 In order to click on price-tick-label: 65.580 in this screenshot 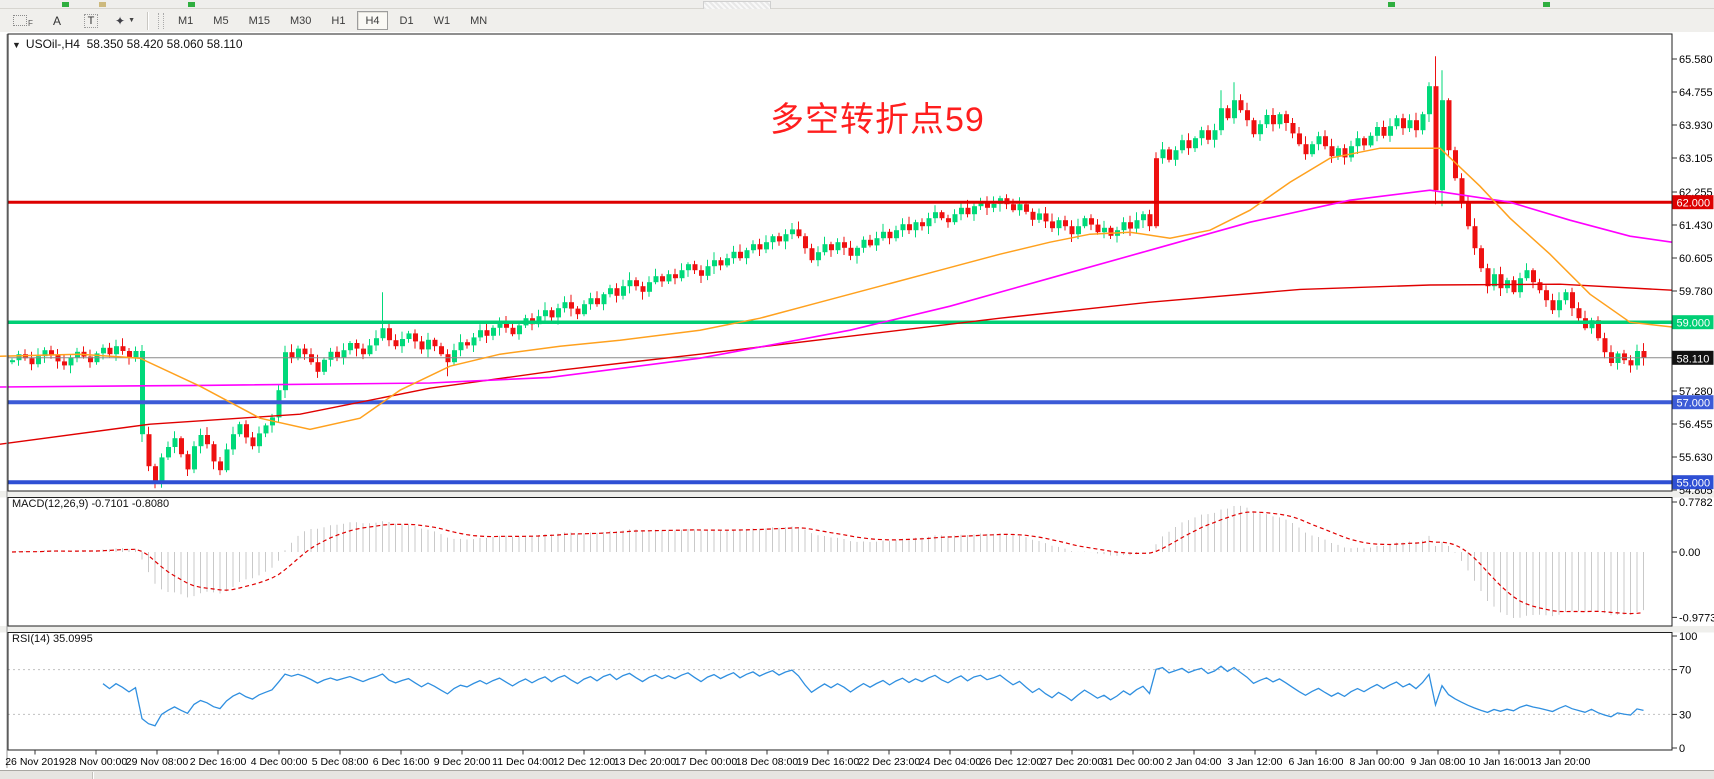, I will do `click(1696, 60)`.